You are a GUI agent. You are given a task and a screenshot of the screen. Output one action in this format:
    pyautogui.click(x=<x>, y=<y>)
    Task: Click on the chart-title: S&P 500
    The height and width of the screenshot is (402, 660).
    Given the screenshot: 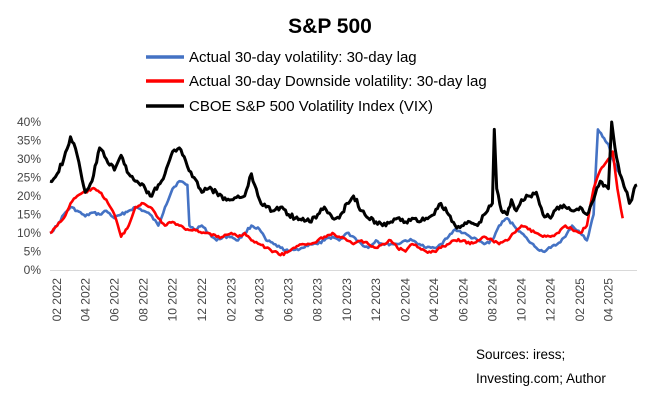 What is the action you would take?
    pyautogui.click(x=330, y=26)
    